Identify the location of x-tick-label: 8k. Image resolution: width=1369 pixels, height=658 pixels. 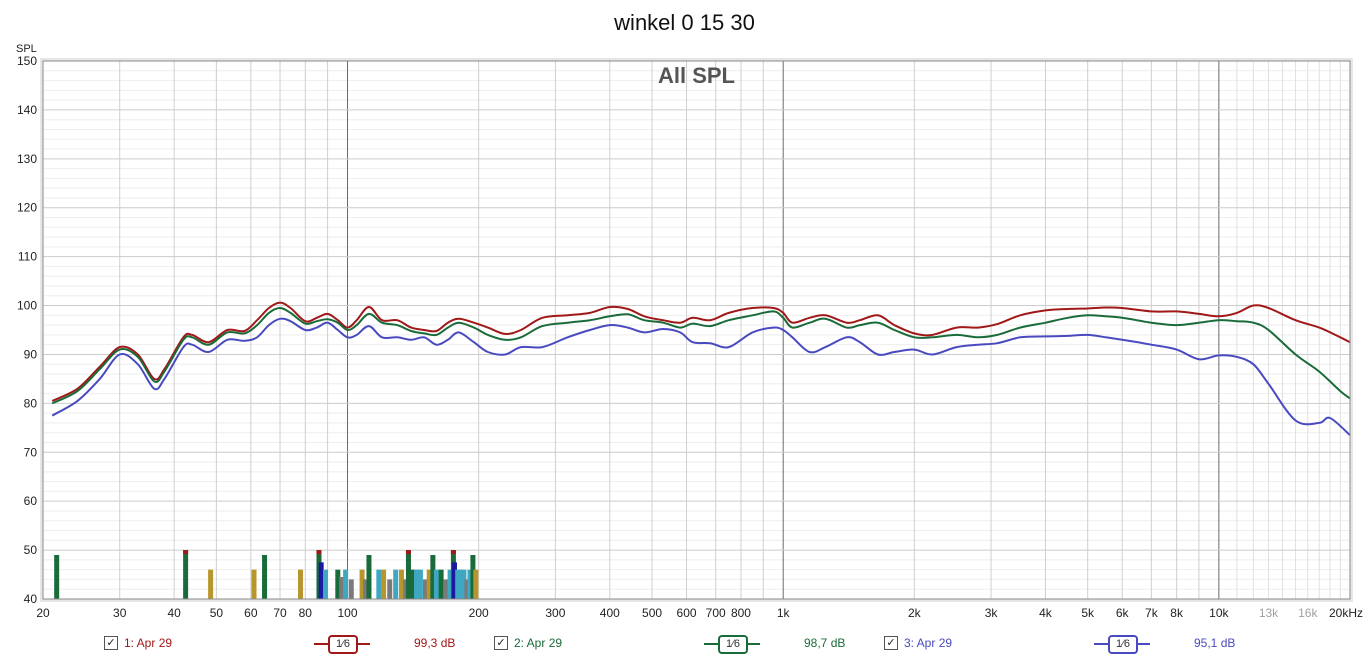
(1177, 613).